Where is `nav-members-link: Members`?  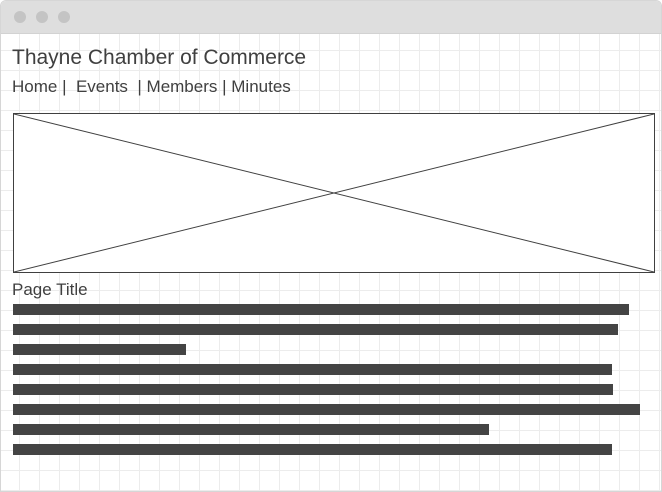
nav-members-link: Members is located at coordinates (182, 86).